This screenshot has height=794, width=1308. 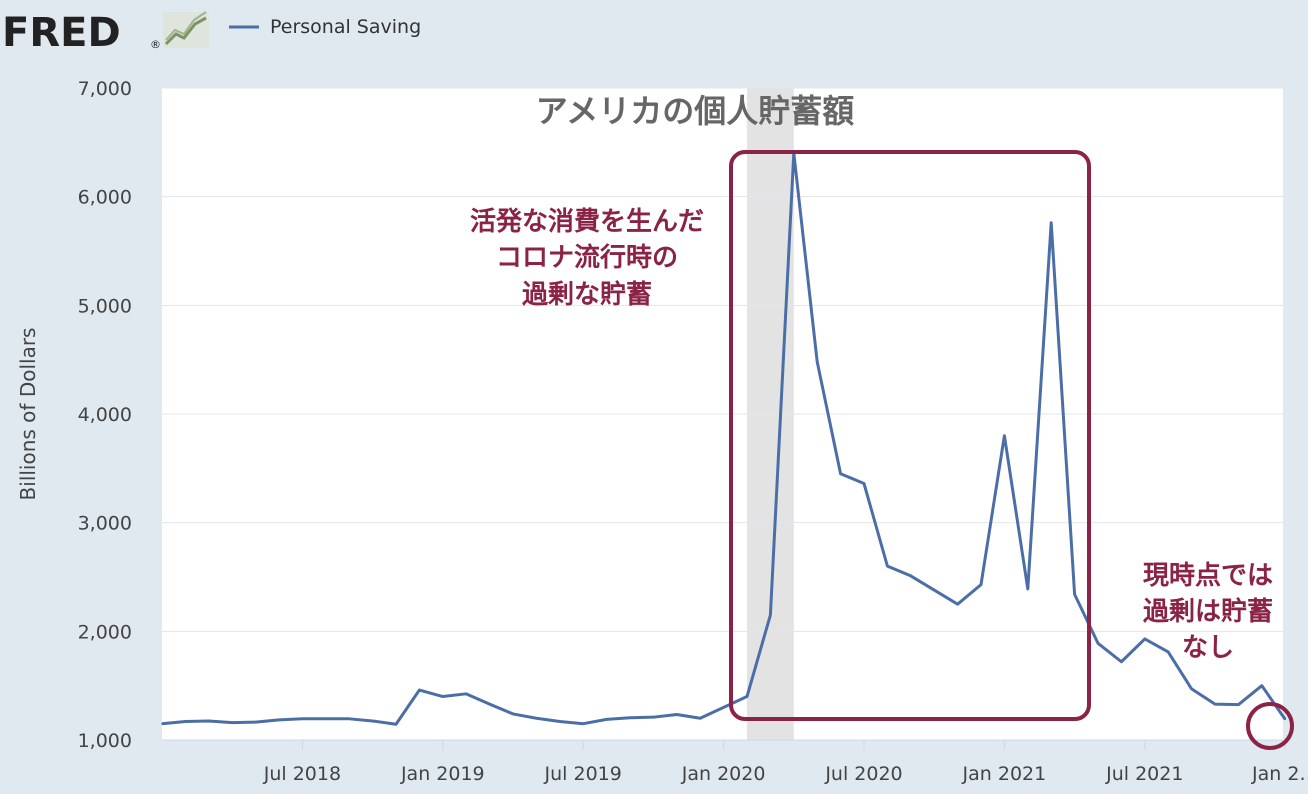 What do you see at coordinates (1004, 774) in the screenshot?
I see `x-tick-label: Jan 2021` at bounding box center [1004, 774].